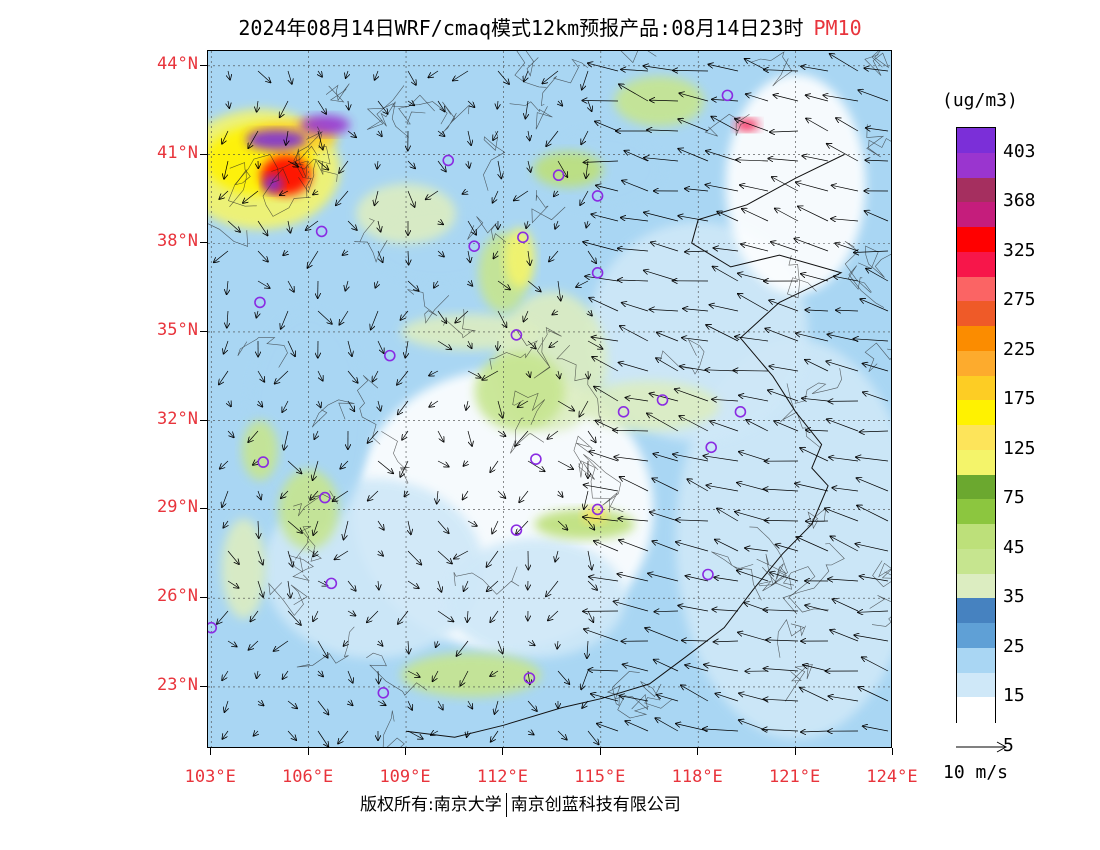 This screenshot has height=850, width=1100. What do you see at coordinates (177, 596) in the screenshot?
I see `lat-label: 26°N` at bounding box center [177, 596].